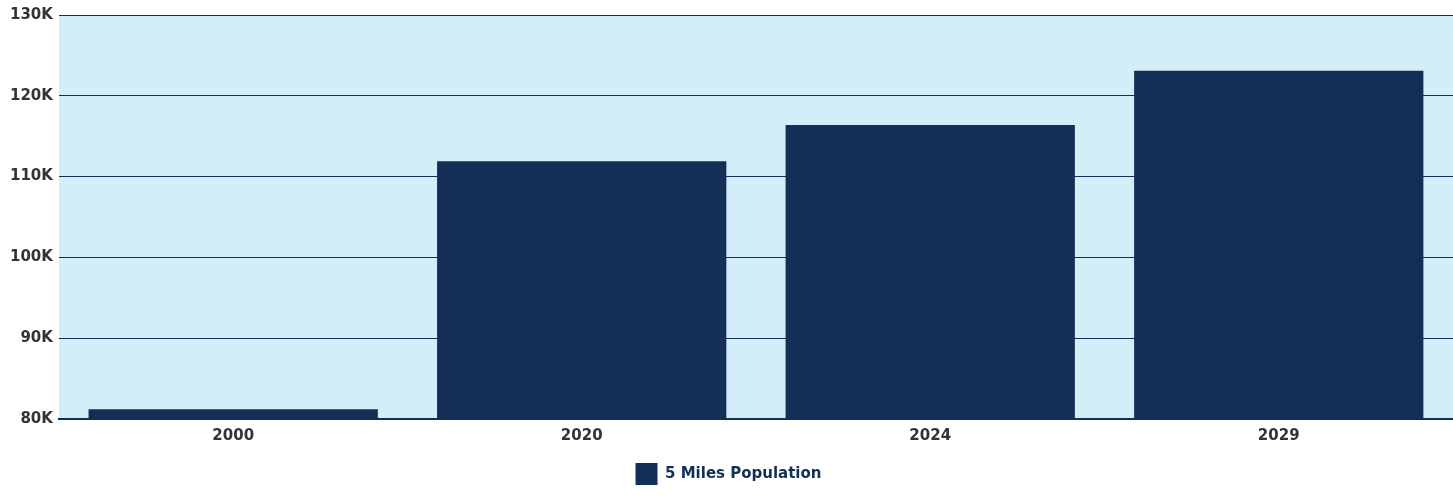 This screenshot has height=495, width=1453. Describe the element at coordinates (37, 337) in the screenshot. I see `y-tick-label: 90K` at that location.